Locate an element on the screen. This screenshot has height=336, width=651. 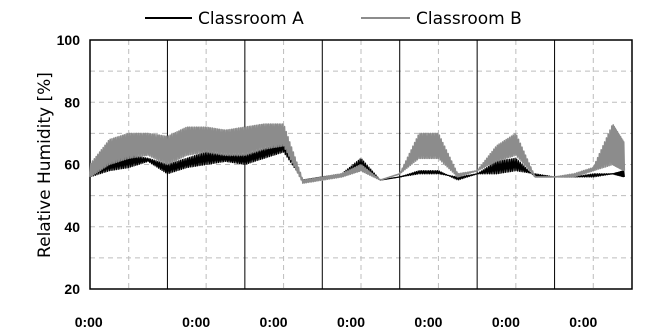
series-line-classroom-b is located at coordinates (357, 153).